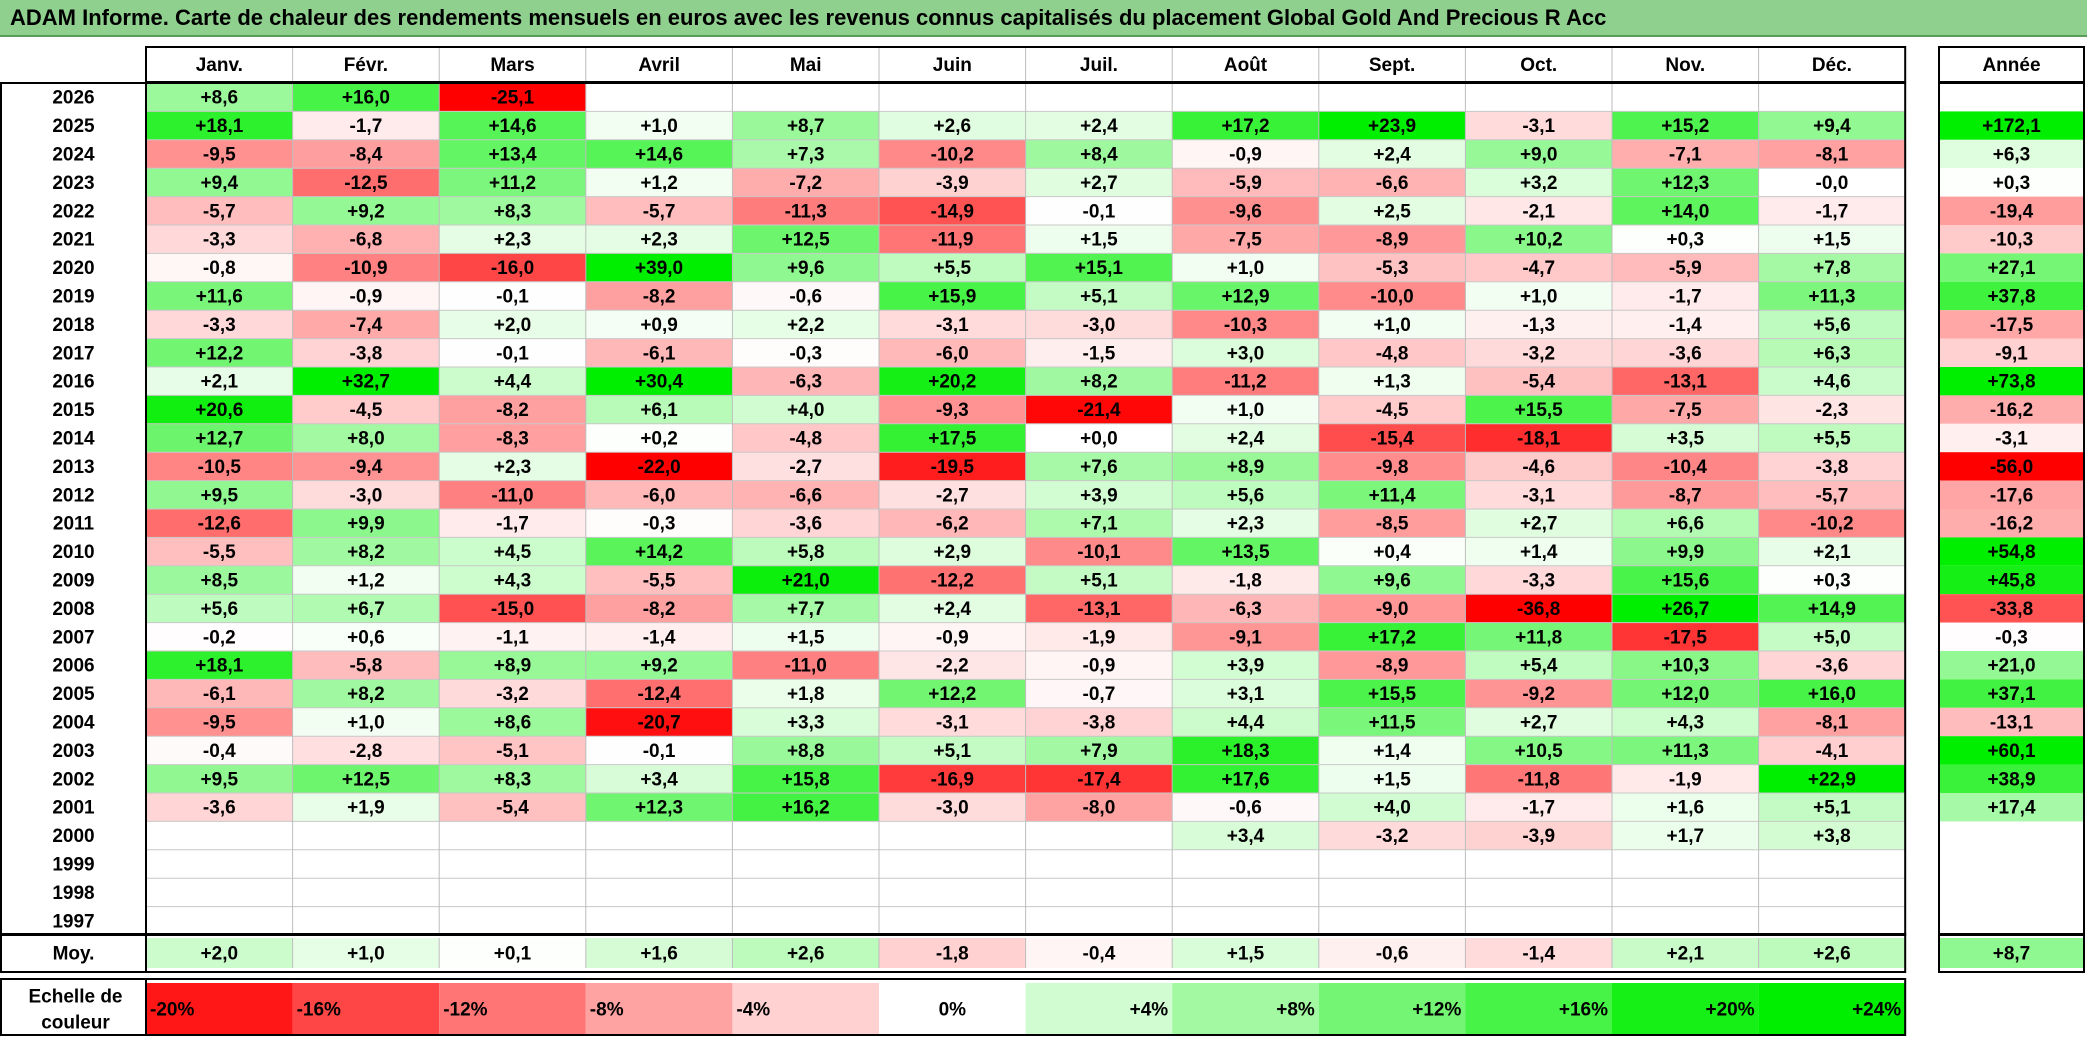 Image resolution: width=2087 pixels, height=1037 pixels. Describe the element at coordinates (366, 467) in the screenshot. I see `cell-label-2013-2: -9,4` at that location.